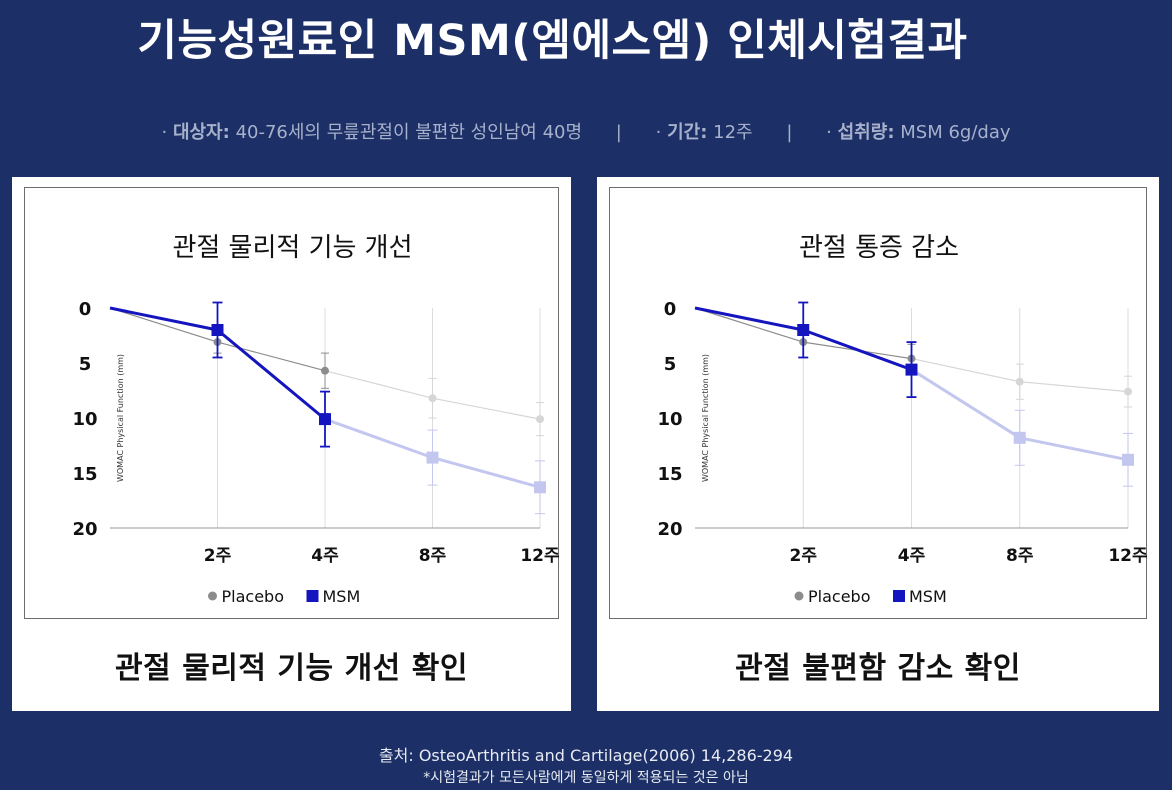  I want to click on chart-title: 관절 물리적 기능 개선, so click(292, 248).